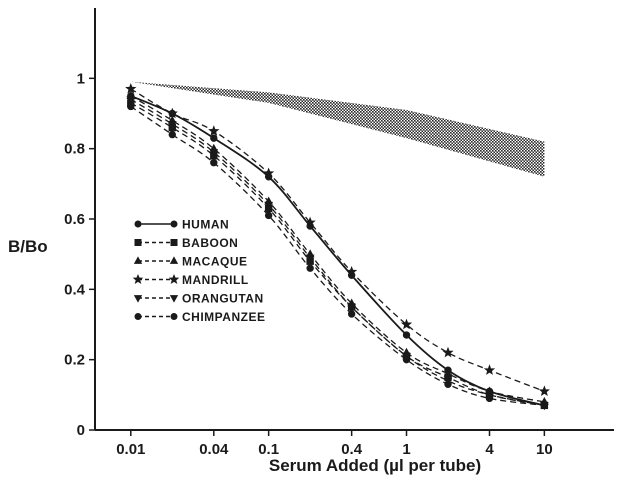 Image resolution: width=643 pixels, height=479 pixels. I want to click on legend-item-baboon: BABOON, so click(186, 243).